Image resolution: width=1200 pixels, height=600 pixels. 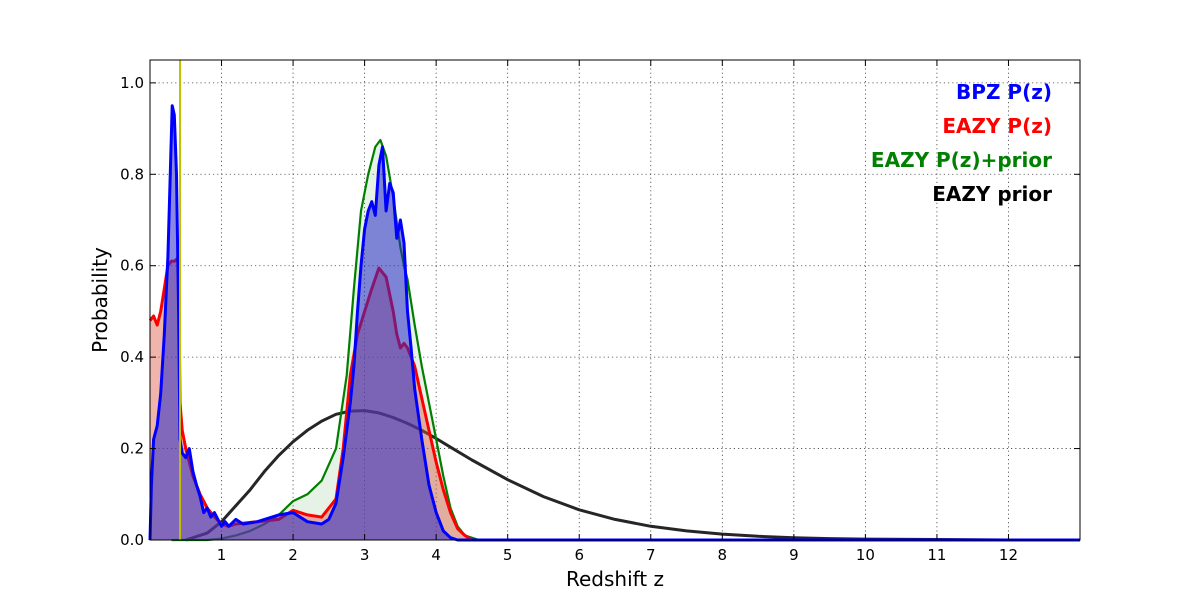 What do you see at coordinates (651, 555) in the screenshot?
I see `x-tick-label: 7` at bounding box center [651, 555].